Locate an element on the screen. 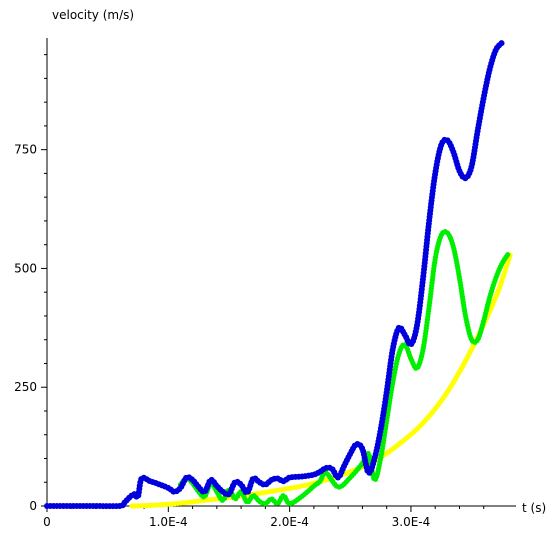 The width and height of the screenshot is (560, 547). y-tick-label: 750 is located at coordinates (25, 150).